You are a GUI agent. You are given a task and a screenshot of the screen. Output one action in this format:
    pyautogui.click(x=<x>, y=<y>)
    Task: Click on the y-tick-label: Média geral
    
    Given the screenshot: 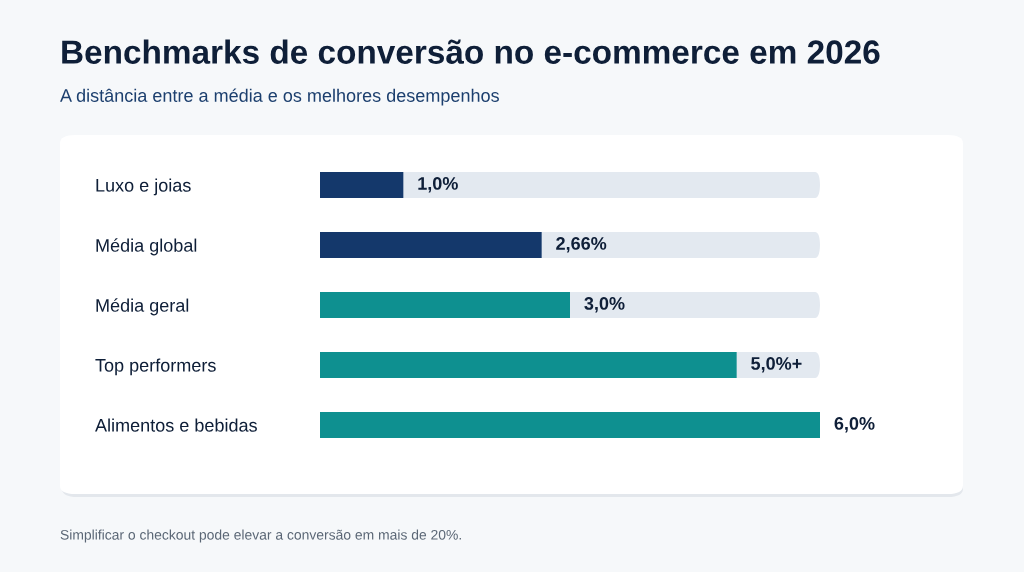 What is the action you would take?
    pyautogui.click(x=142, y=307)
    